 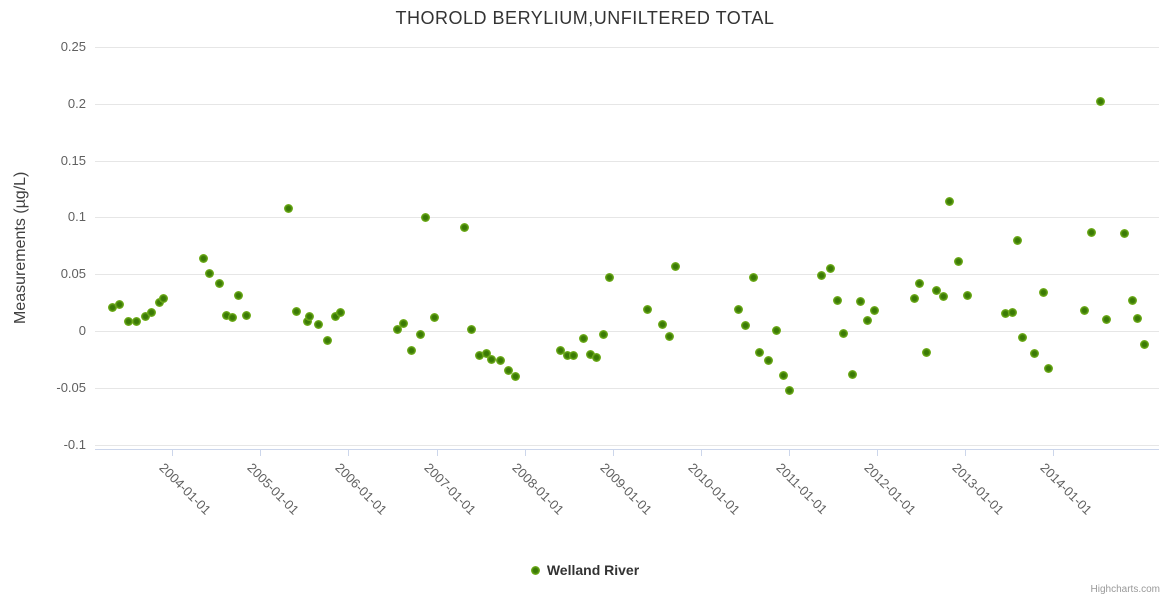 What do you see at coordinates (74, 444) in the screenshot?
I see `y-axis-tick-label: -0.1` at bounding box center [74, 444].